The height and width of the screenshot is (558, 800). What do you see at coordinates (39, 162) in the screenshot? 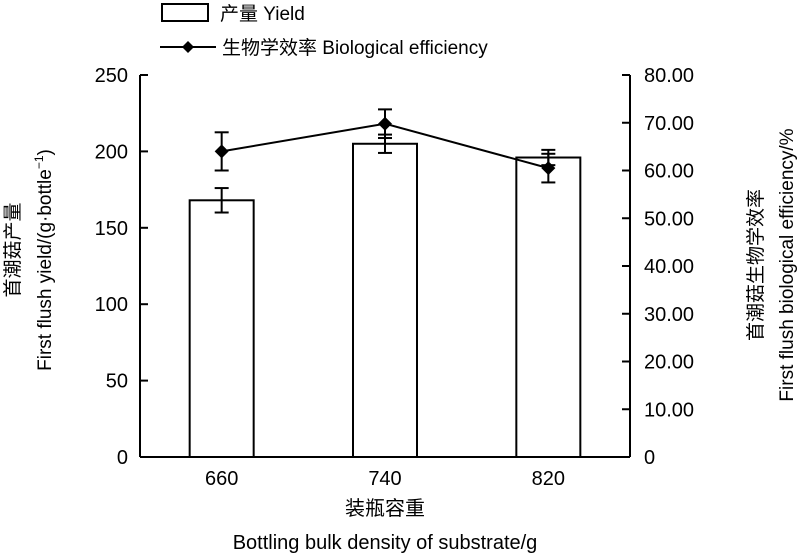
I see `left-axis-title-en-sup: −1` at bounding box center [39, 162].